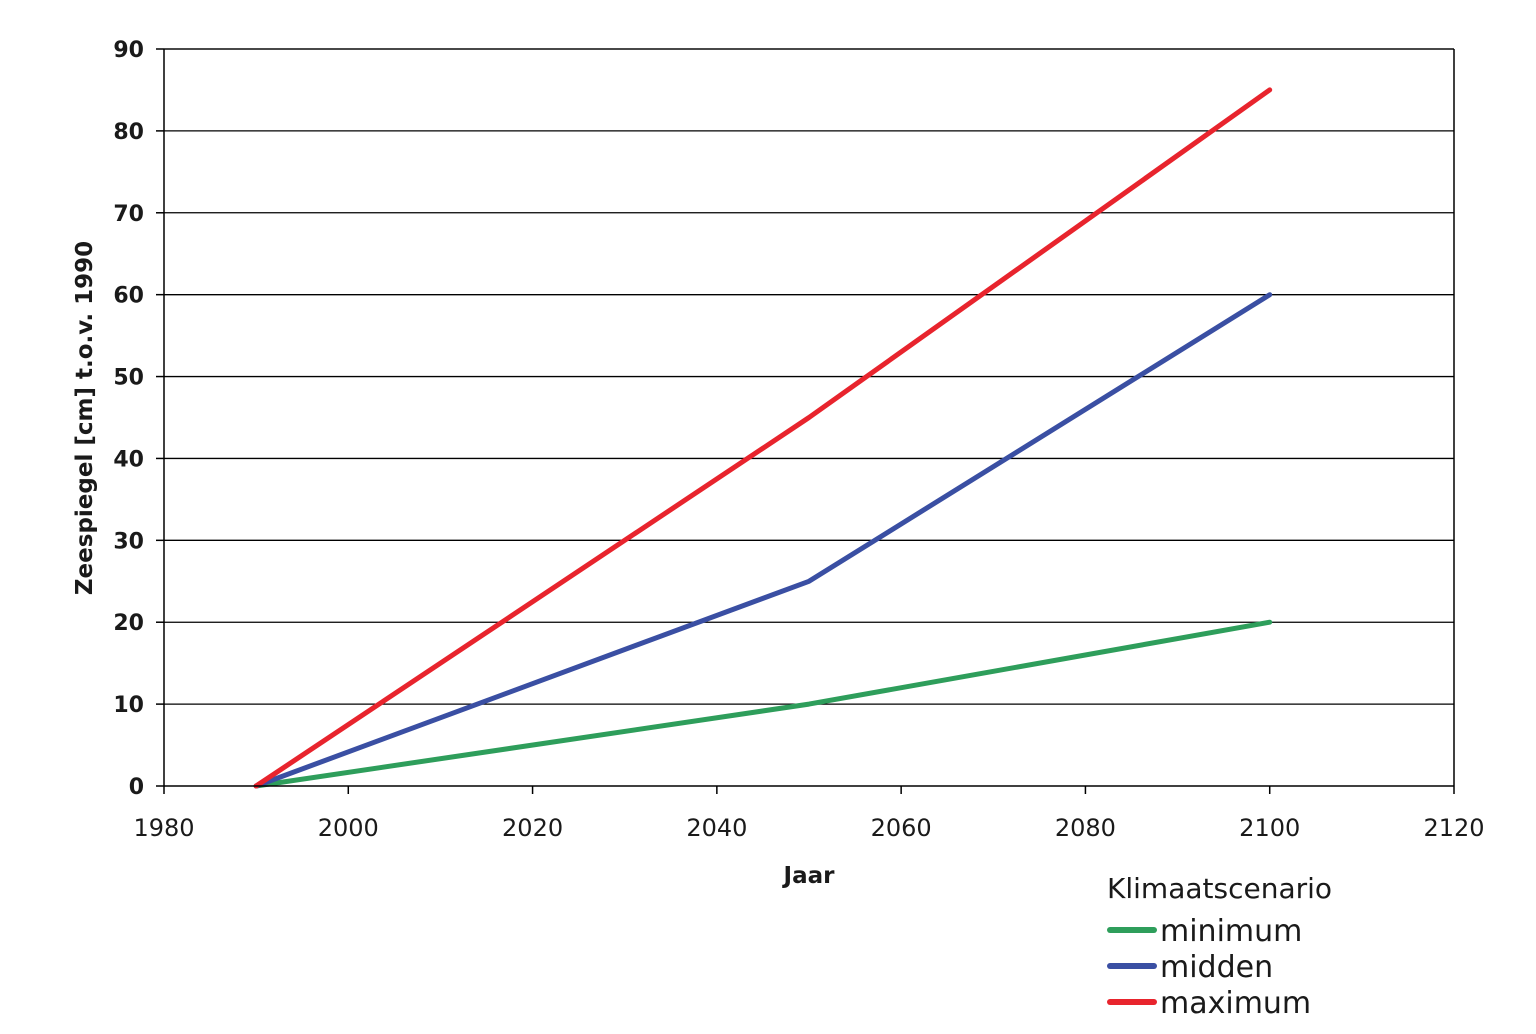  Describe the element at coordinates (1231, 931) in the screenshot. I see `legend-label-minimum: minimum` at that location.